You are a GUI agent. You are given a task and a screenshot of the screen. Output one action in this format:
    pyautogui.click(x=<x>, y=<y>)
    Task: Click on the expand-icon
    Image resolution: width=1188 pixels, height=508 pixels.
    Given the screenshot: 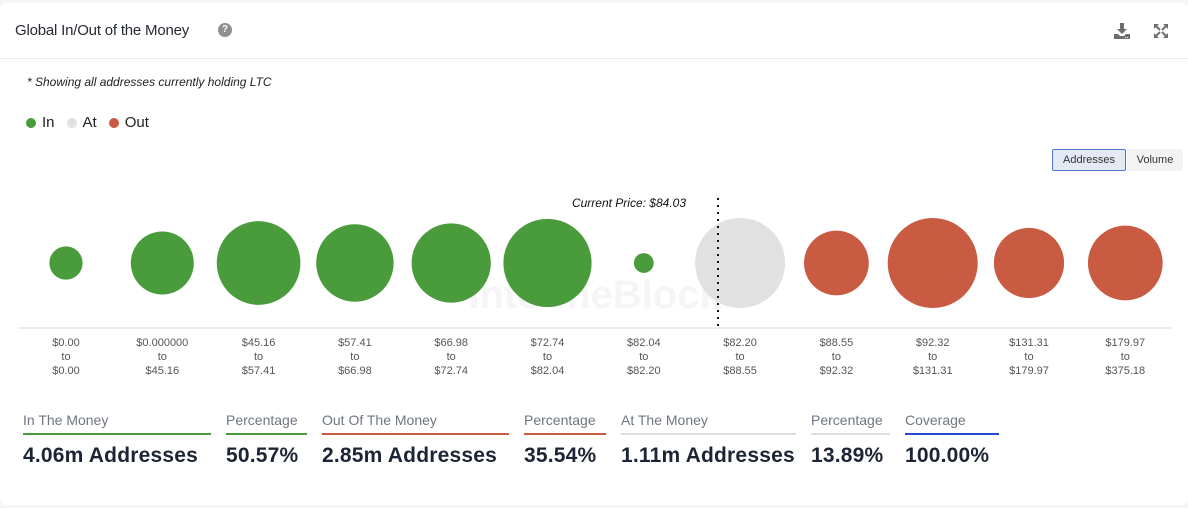 What is the action you would take?
    pyautogui.click(x=1161, y=31)
    